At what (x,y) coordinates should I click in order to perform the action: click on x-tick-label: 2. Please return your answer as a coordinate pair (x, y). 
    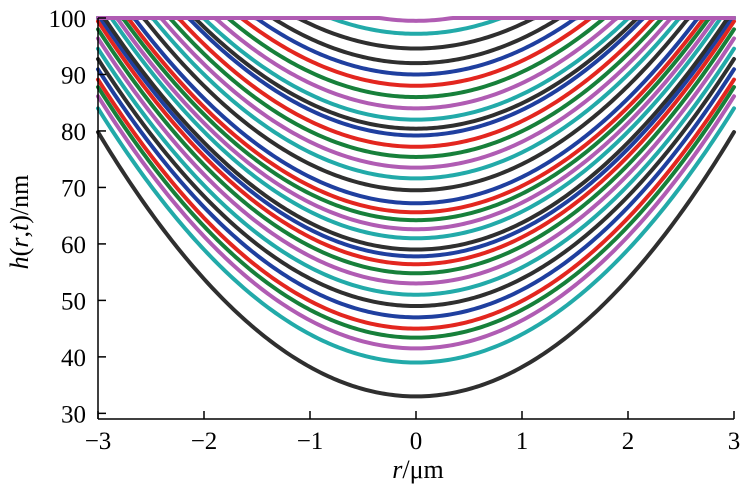
    Looking at the image, I should click on (628, 441).